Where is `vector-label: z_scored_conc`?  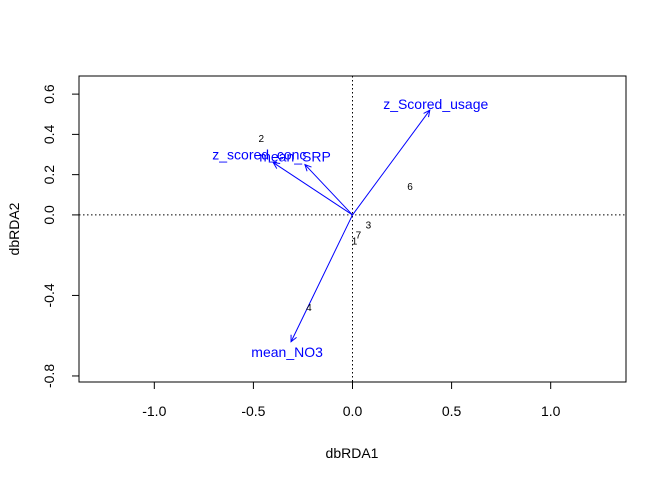
vector-label: z_scored_conc is located at coordinates (259, 155).